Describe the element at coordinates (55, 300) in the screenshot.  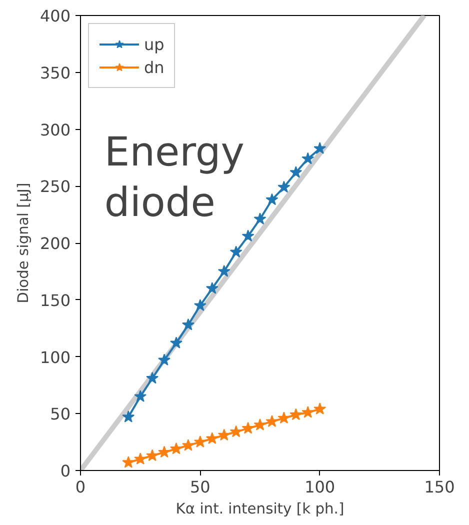
I see `y-tick-label: 150` at that location.